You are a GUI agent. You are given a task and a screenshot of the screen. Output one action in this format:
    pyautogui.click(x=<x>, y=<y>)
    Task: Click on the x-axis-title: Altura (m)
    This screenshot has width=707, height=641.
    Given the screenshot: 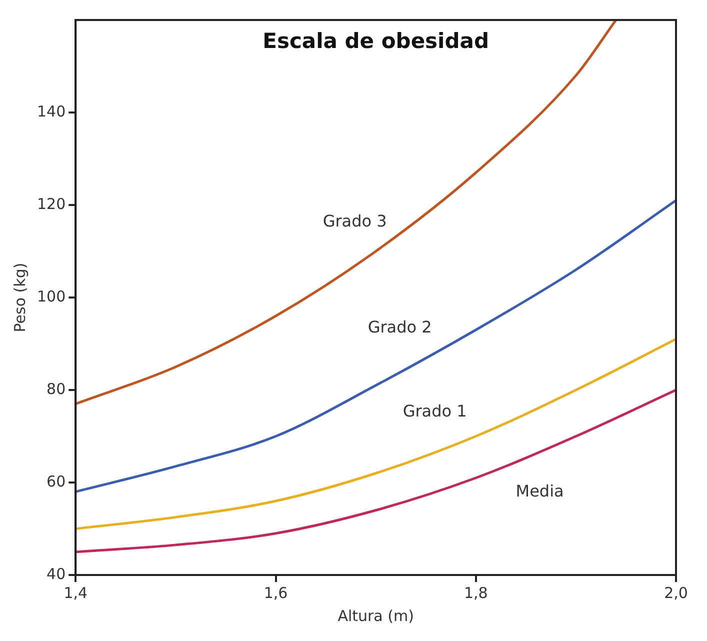 What is the action you would take?
    pyautogui.click(x=376, y=615)
    